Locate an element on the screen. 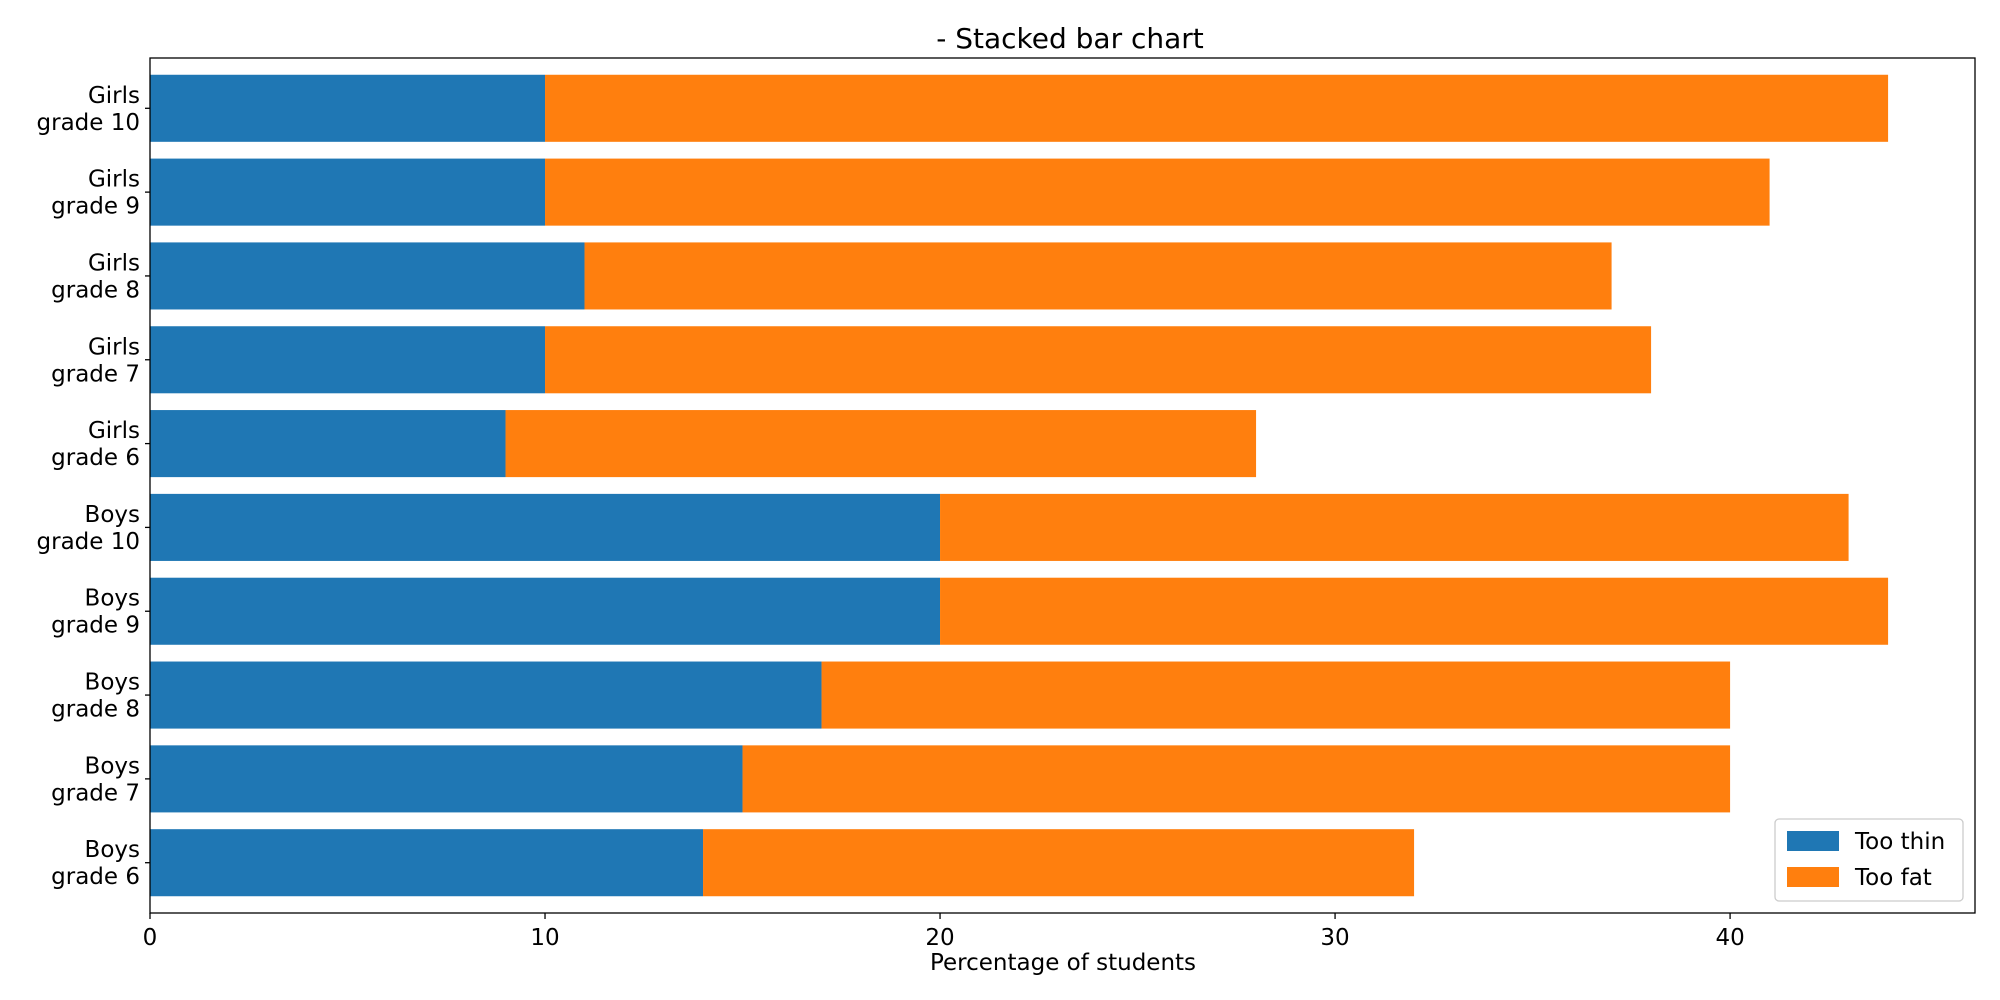 The width and height of the screenshot is (2000, 1000). legend-label: Too fat is located at coordinates (1893, 878).